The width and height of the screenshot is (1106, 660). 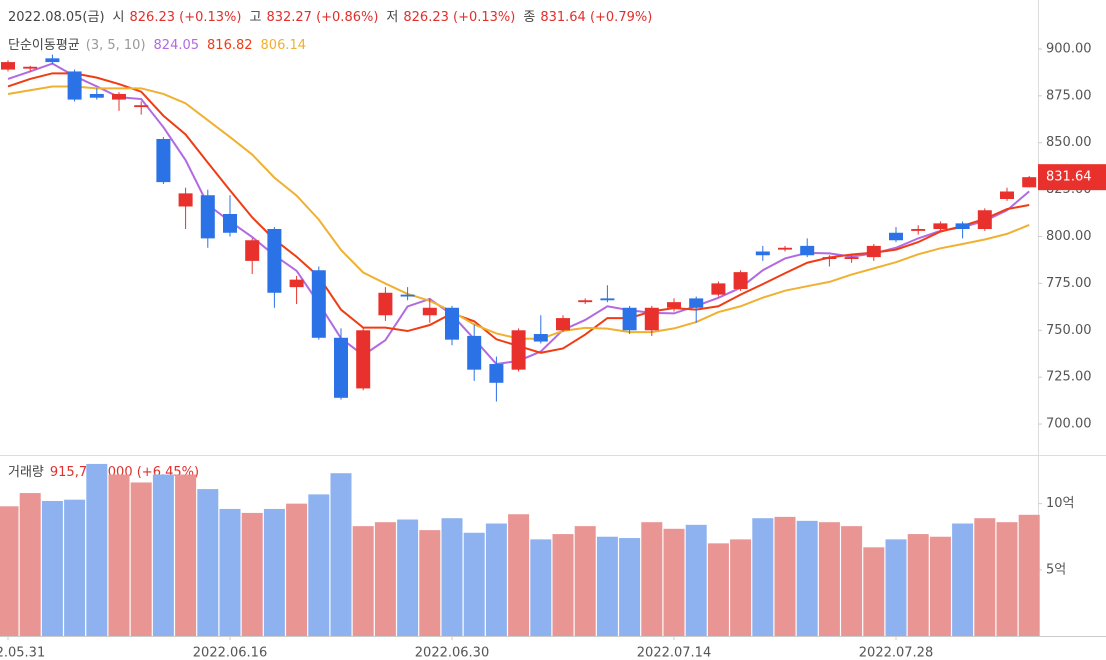 I want to click on x-tick-label: 2022.06.16, so click(x=230, y=653).